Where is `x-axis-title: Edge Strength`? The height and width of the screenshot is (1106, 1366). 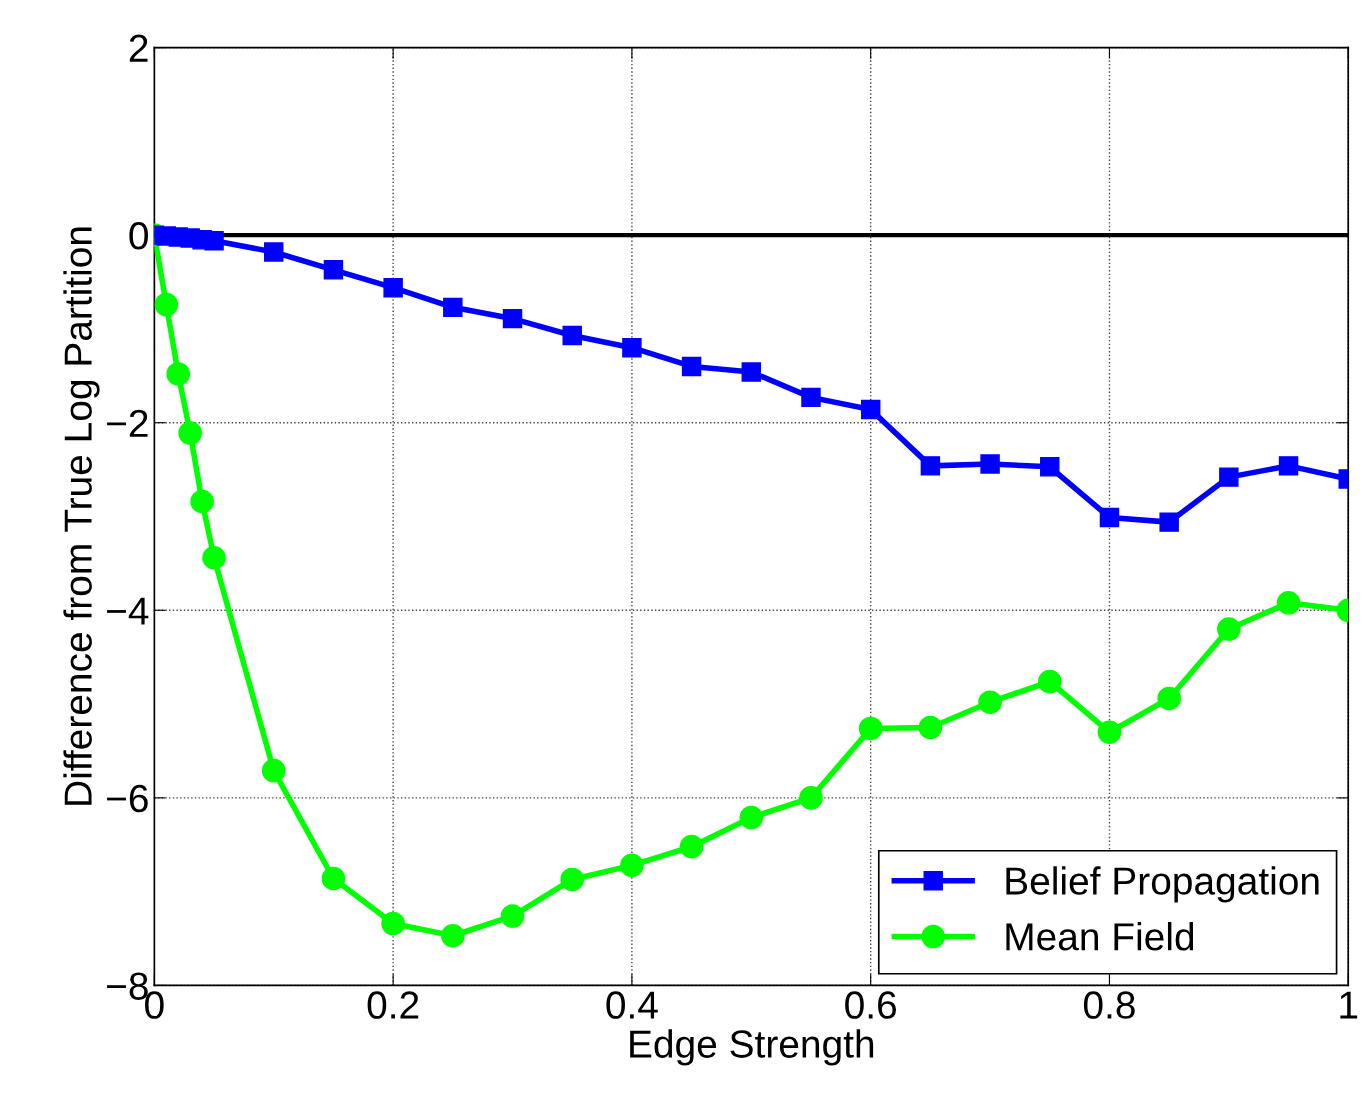 x-axis-title: Edge Strength is located at coordinates (752, 1047).